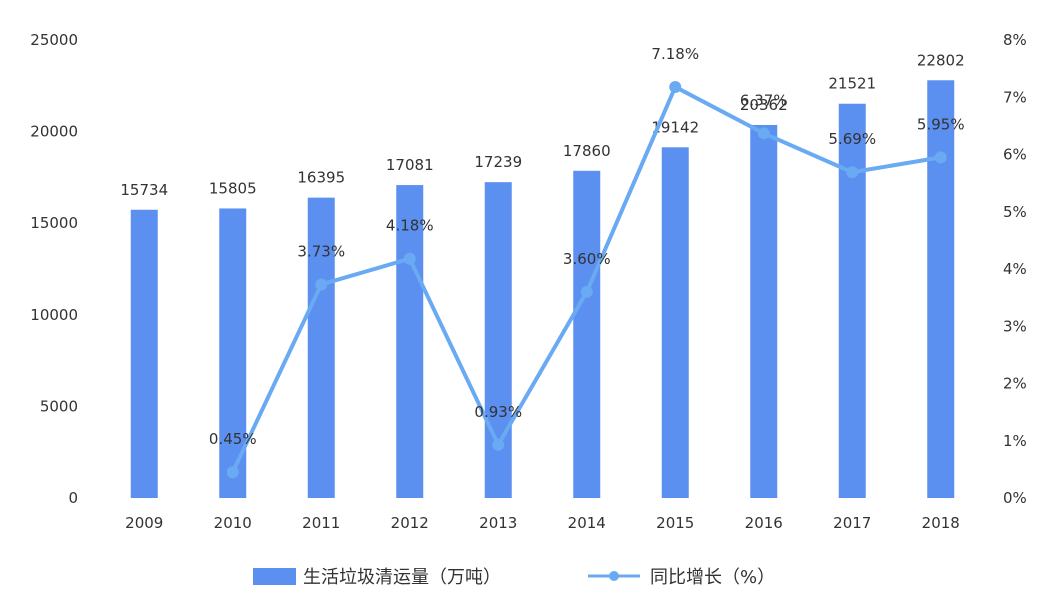 This screenshot has height=609, width=1049. What do you see at coordinates (587, 523) in the screenshot?
I see `x-tick-label: 2014` at bounding box center [587, 523].